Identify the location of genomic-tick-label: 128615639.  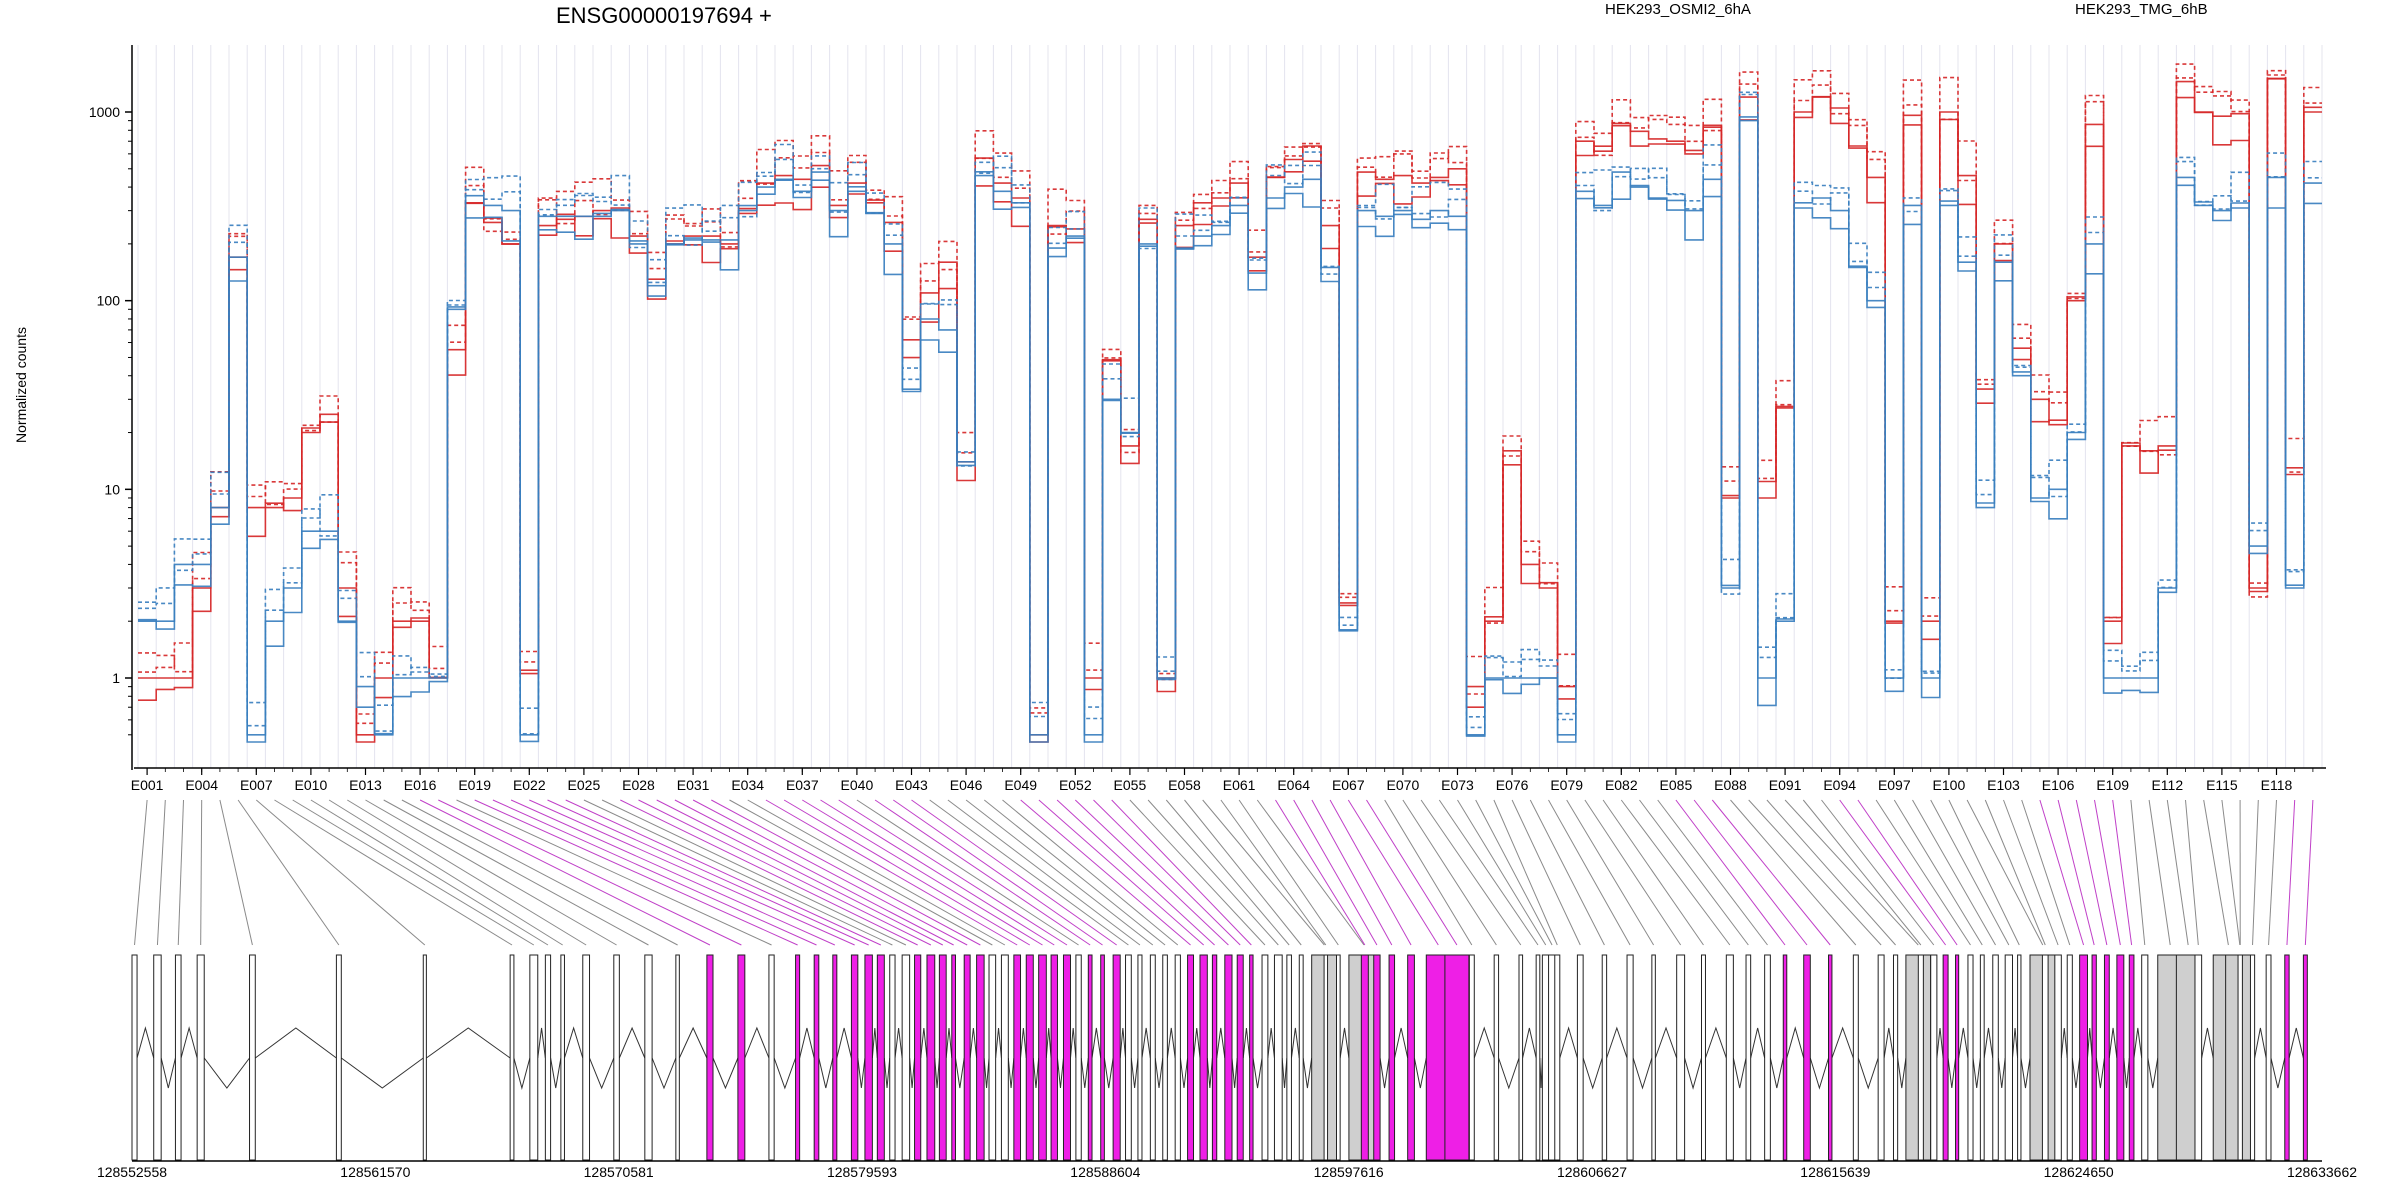
(1835, 1172).